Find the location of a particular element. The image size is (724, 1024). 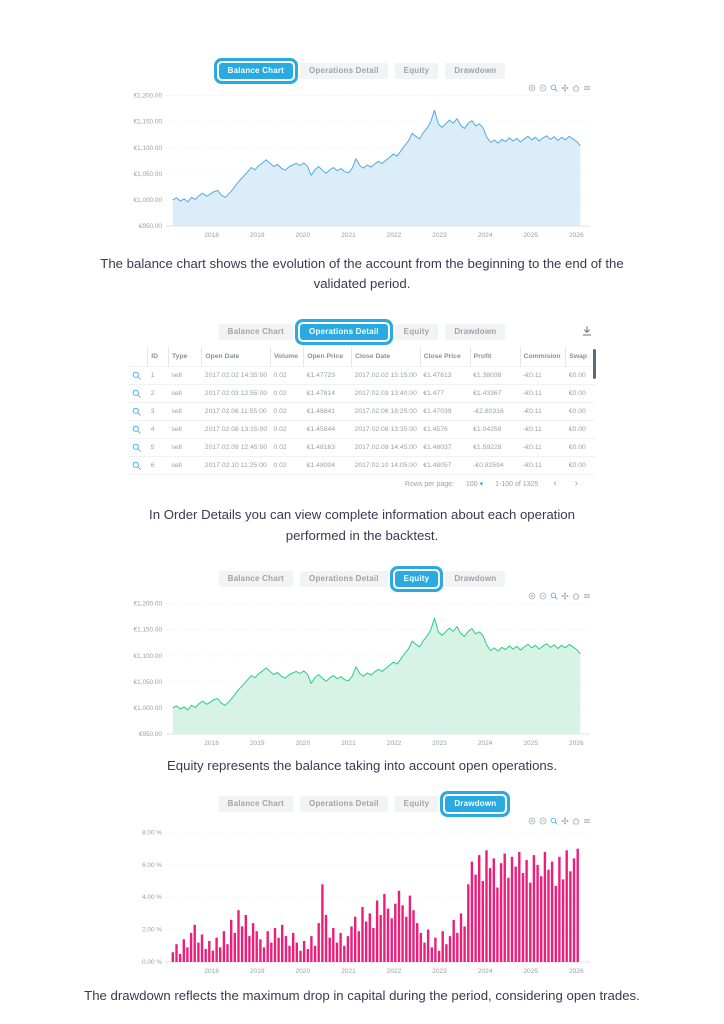

column-header-swap: Swap is located at coordinates (580, 356).